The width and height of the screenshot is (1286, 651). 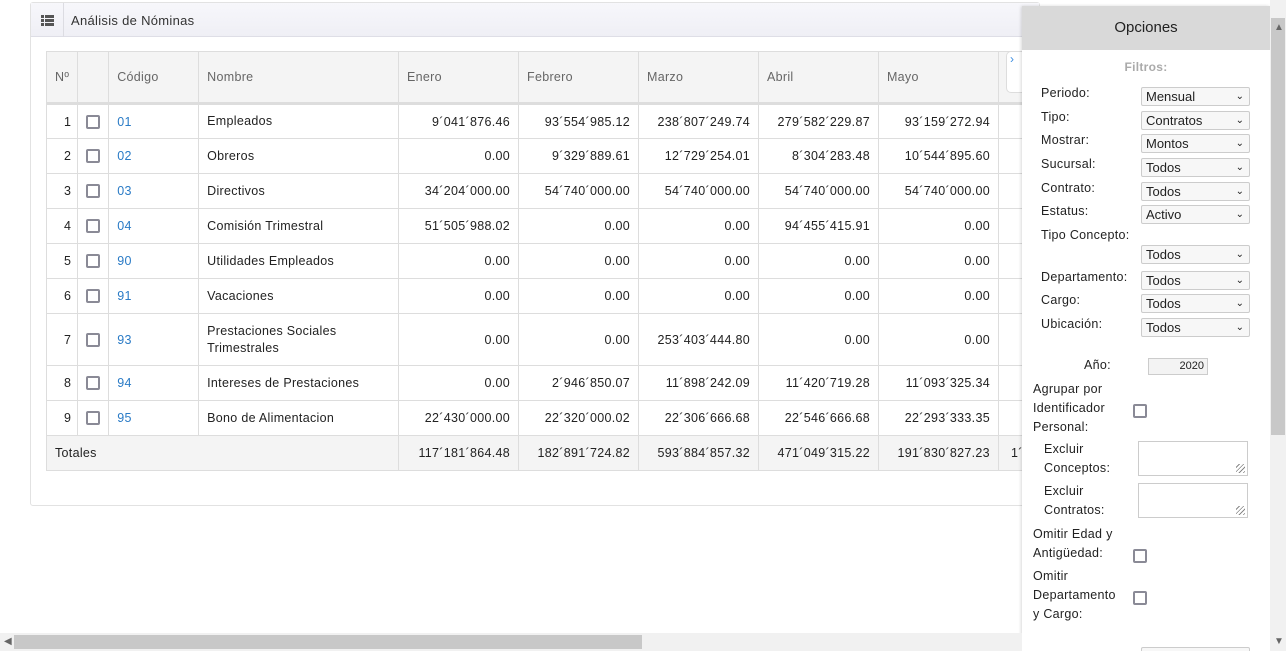 I want to click on exclude-concepts-textarea, so click(x=1193, y=458).